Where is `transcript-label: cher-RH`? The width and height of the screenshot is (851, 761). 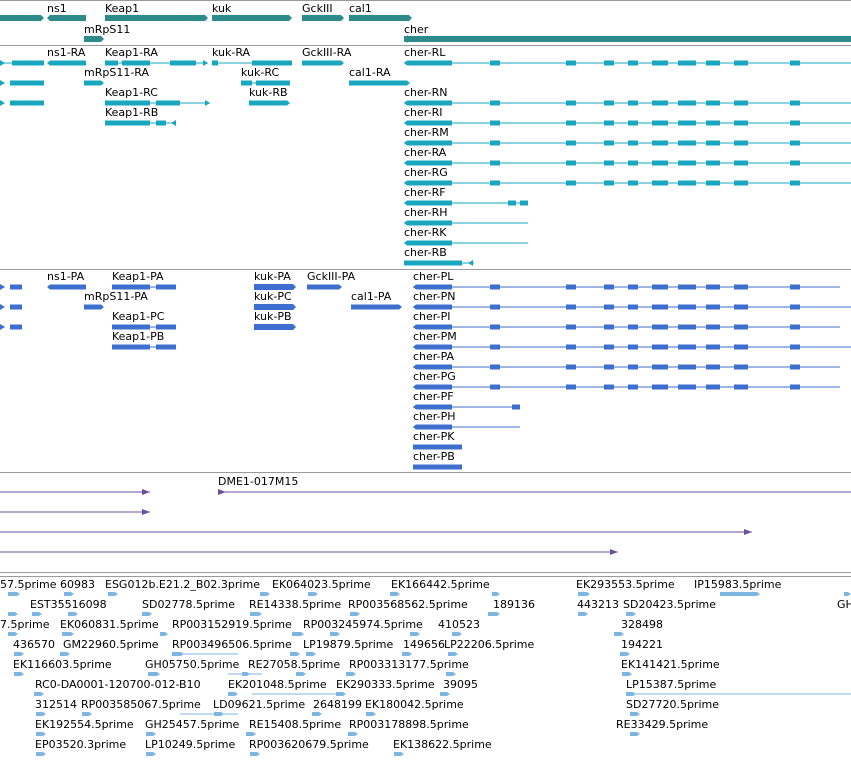 transcript-label: cher-RH is located at coordinates (426, 212).